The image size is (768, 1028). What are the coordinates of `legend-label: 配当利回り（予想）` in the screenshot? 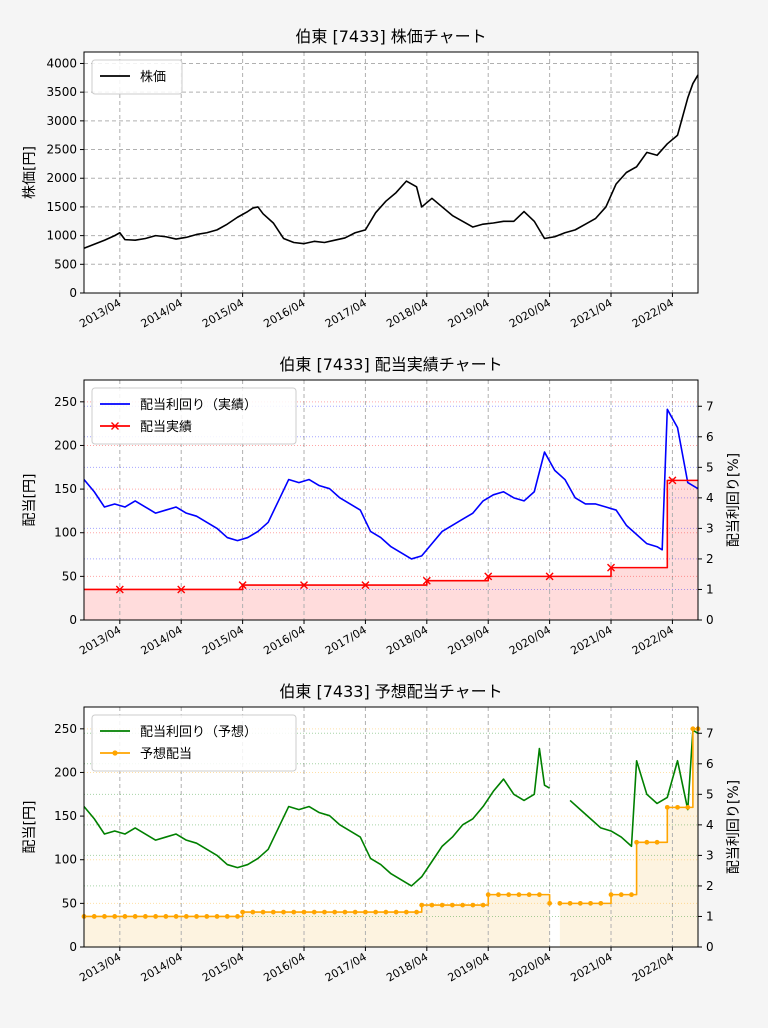 It's located at (198, 732).